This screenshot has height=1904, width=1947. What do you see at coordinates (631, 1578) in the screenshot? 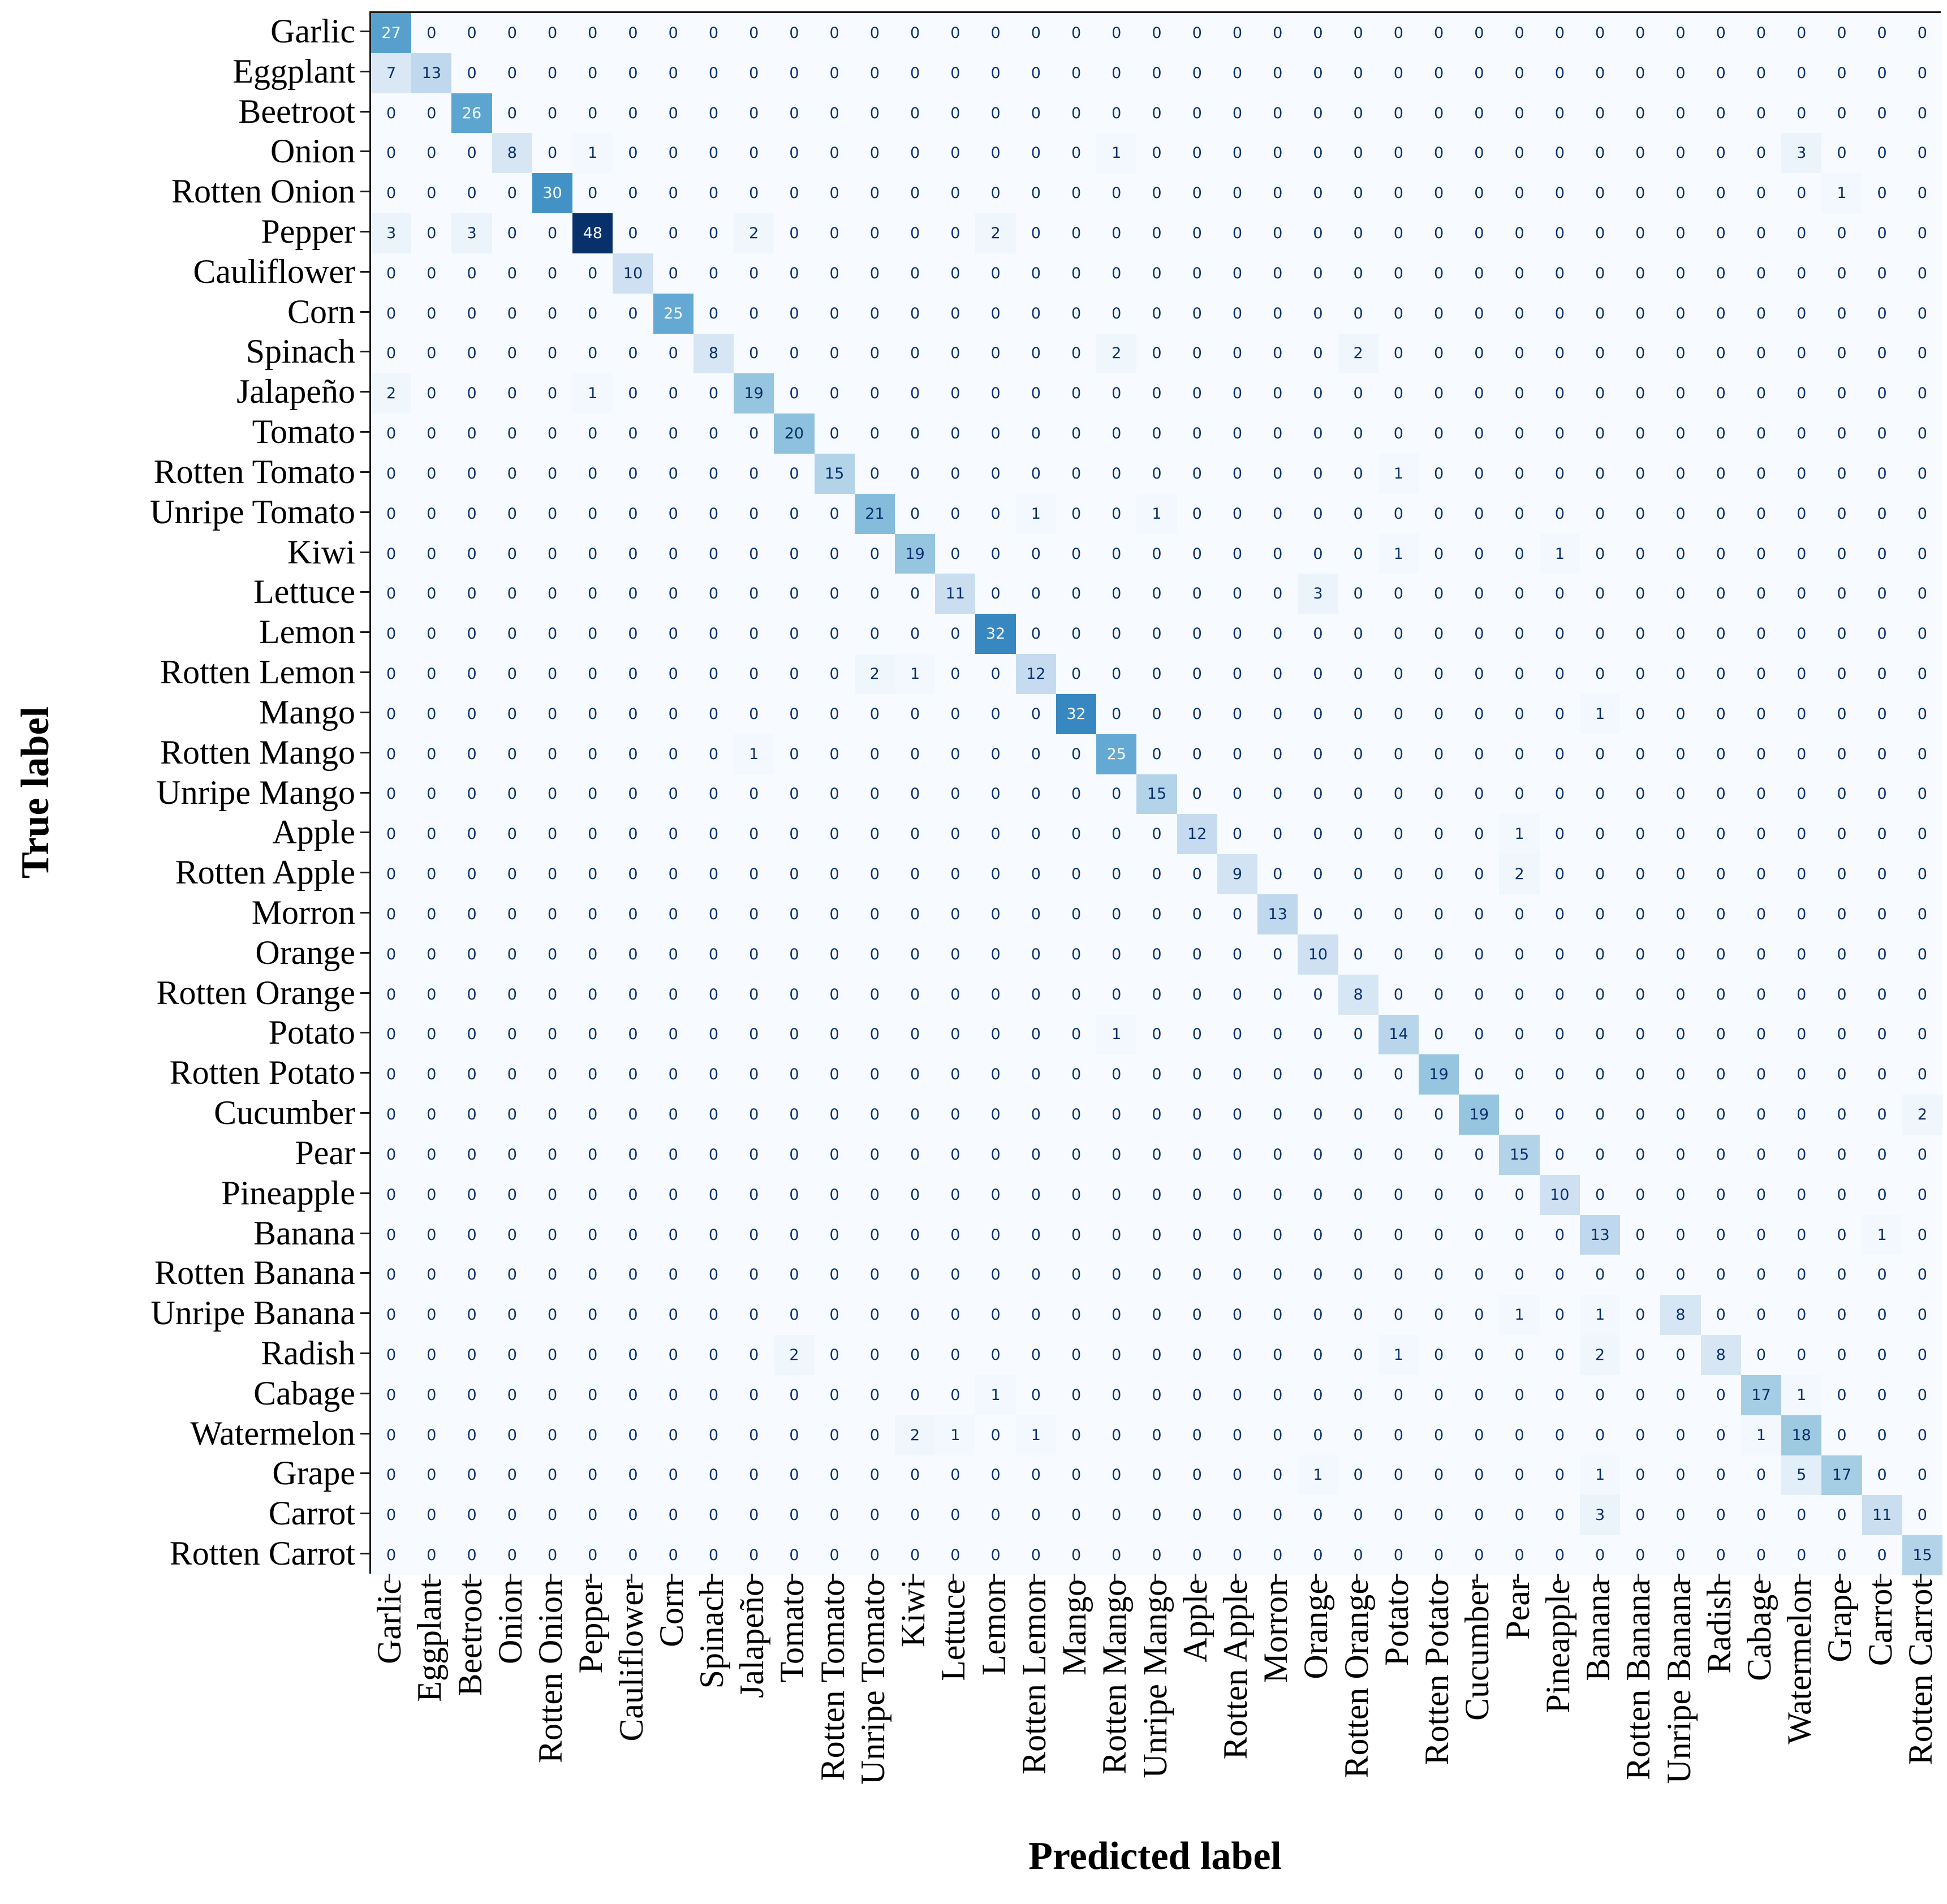
I see `x-tick-mark` at bounding box center [631, 1578].